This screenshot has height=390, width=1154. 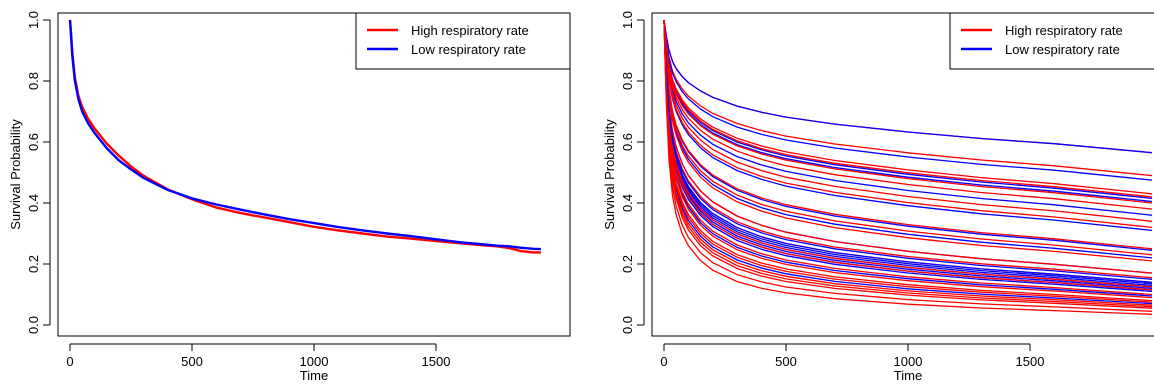 What do you see at coordinates (908, 86) in the screenshot?
I see `series-line-low-respiratory-rate` at bounding box center [908, 86].